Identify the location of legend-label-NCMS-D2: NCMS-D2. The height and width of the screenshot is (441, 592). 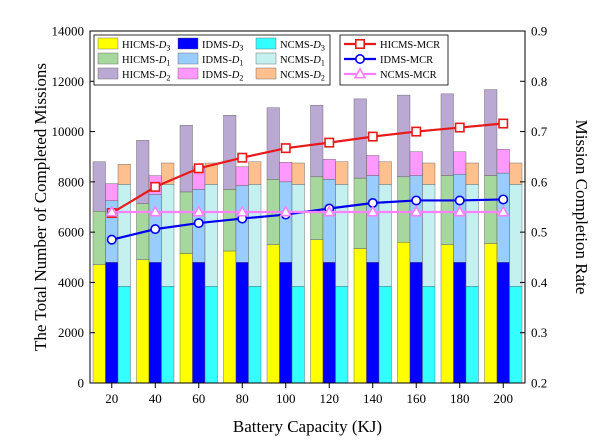
(302, 76).